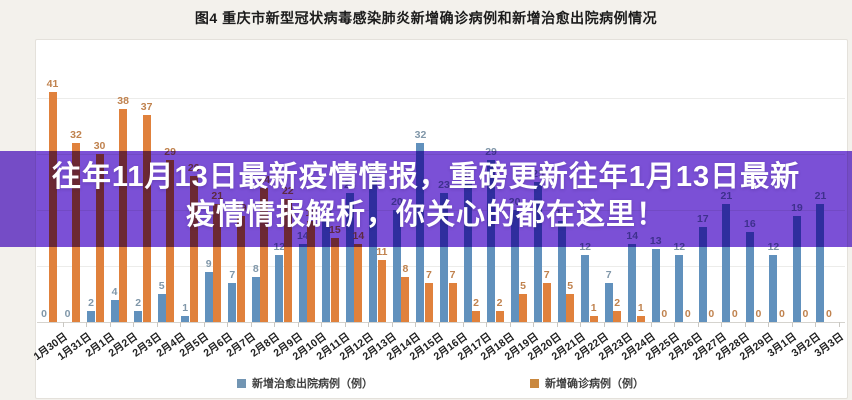 The height and width of the screenshot is (400, 852). Describe the element at coordinates (396, 266) in the screenshot. I see `bar-cured-2月14日` at that location.